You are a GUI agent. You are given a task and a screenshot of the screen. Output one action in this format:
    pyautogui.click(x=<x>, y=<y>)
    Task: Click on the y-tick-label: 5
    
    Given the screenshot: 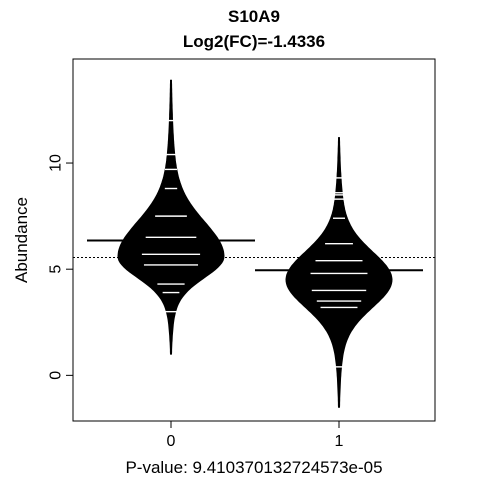 What is the action you would take?
    pyautogui.click(x=56, y=269)
    